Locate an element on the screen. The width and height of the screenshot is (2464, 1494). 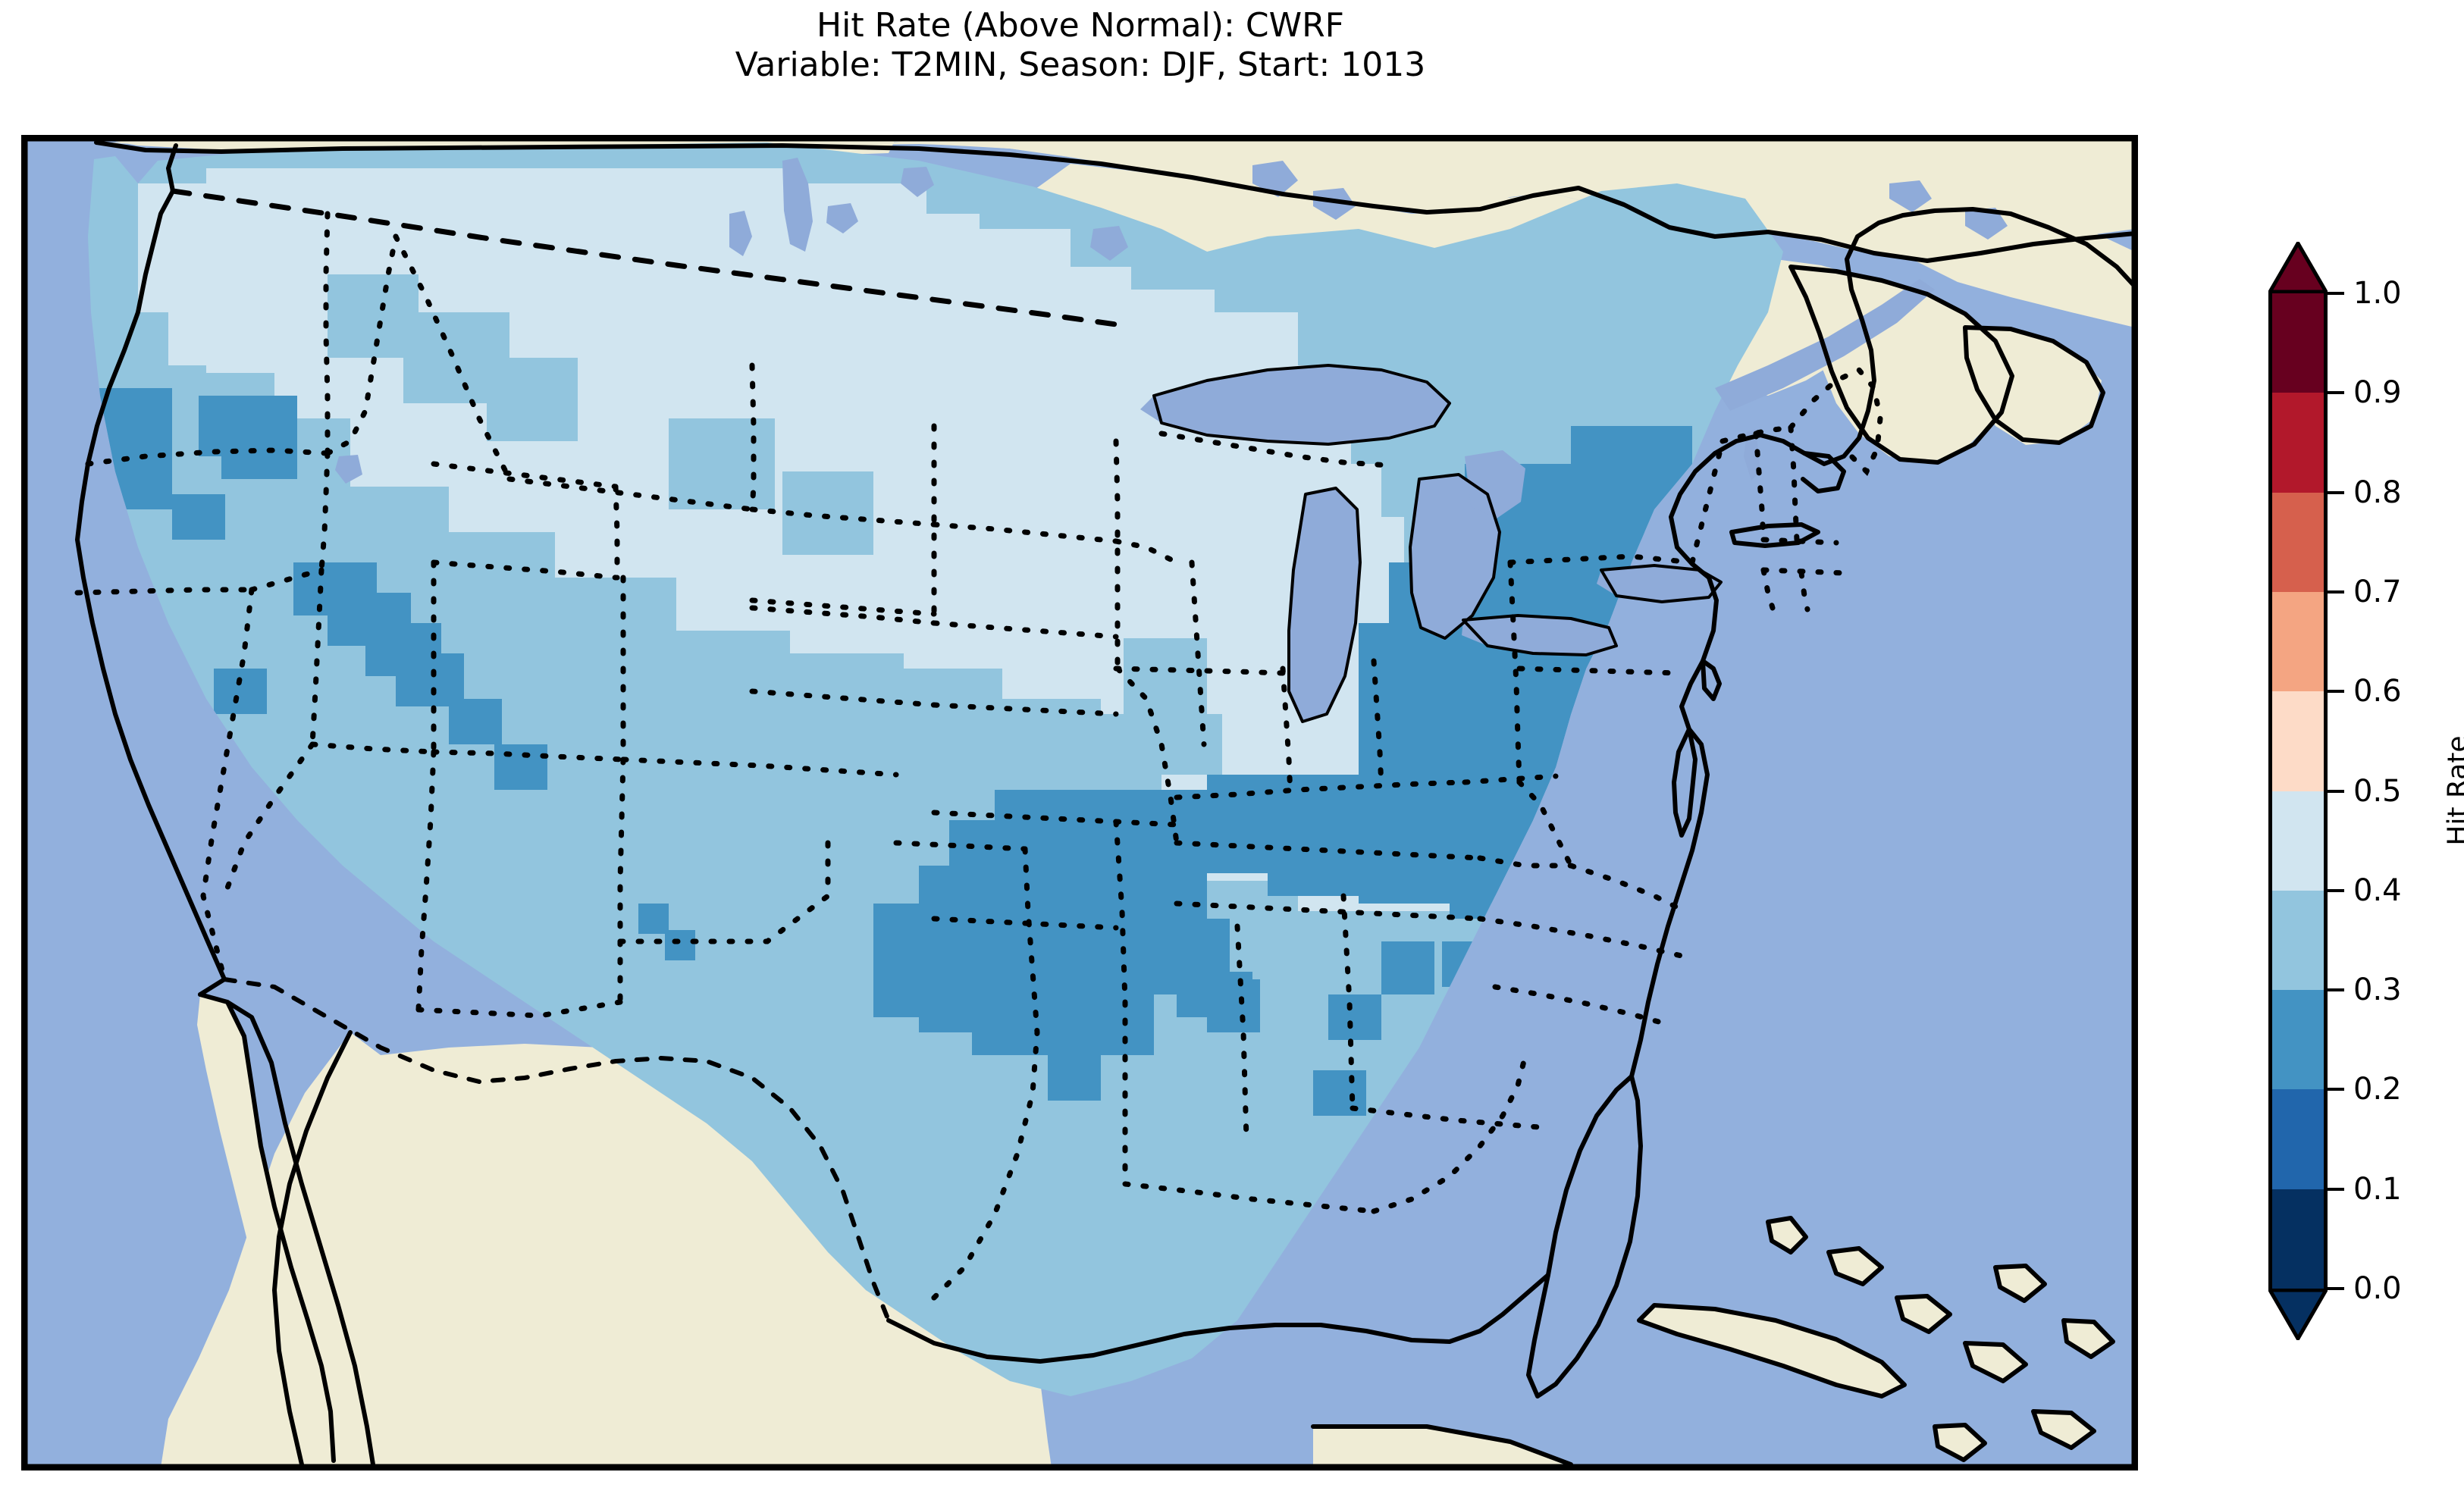
colorbar-tick-label: 0.1 is located at coordinates (2377, 1189).